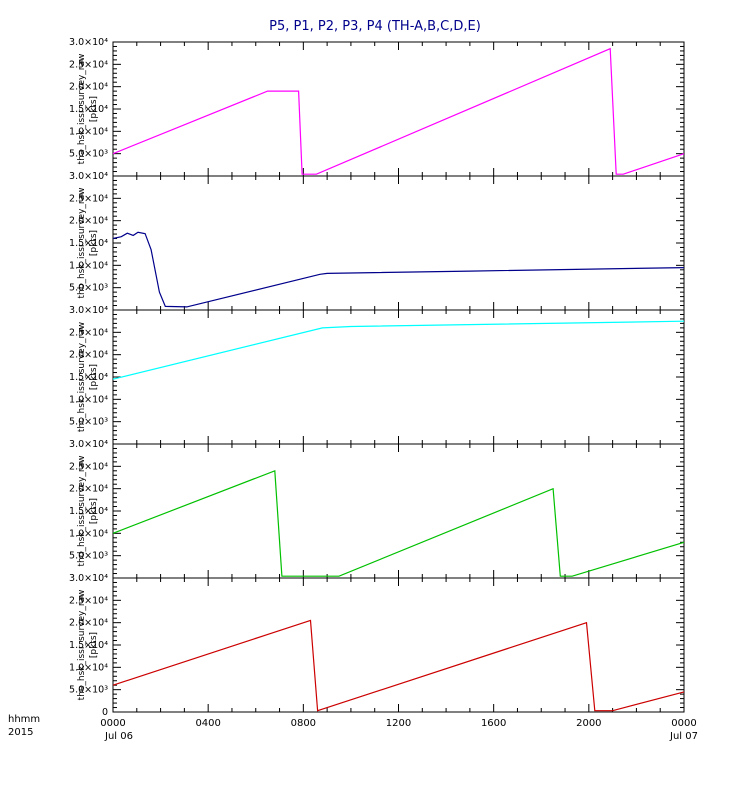 The height and width of the screenshot is (800, 750). I want to click on series-line-tha, so click(398, 111).